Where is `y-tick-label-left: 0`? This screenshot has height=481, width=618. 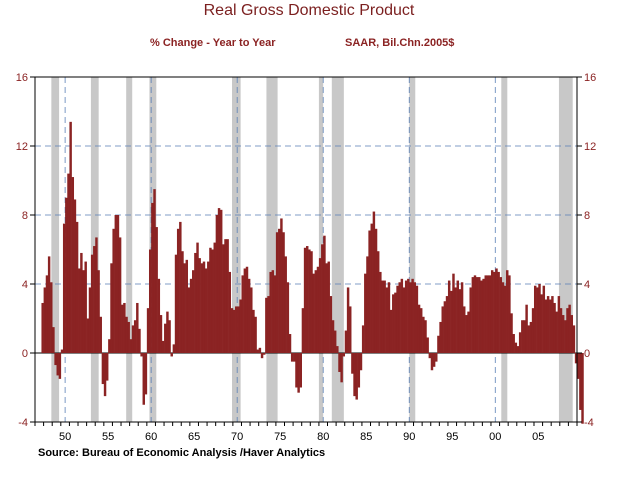
y-tick-label-left: 0 is located at coordinates (25, 354).